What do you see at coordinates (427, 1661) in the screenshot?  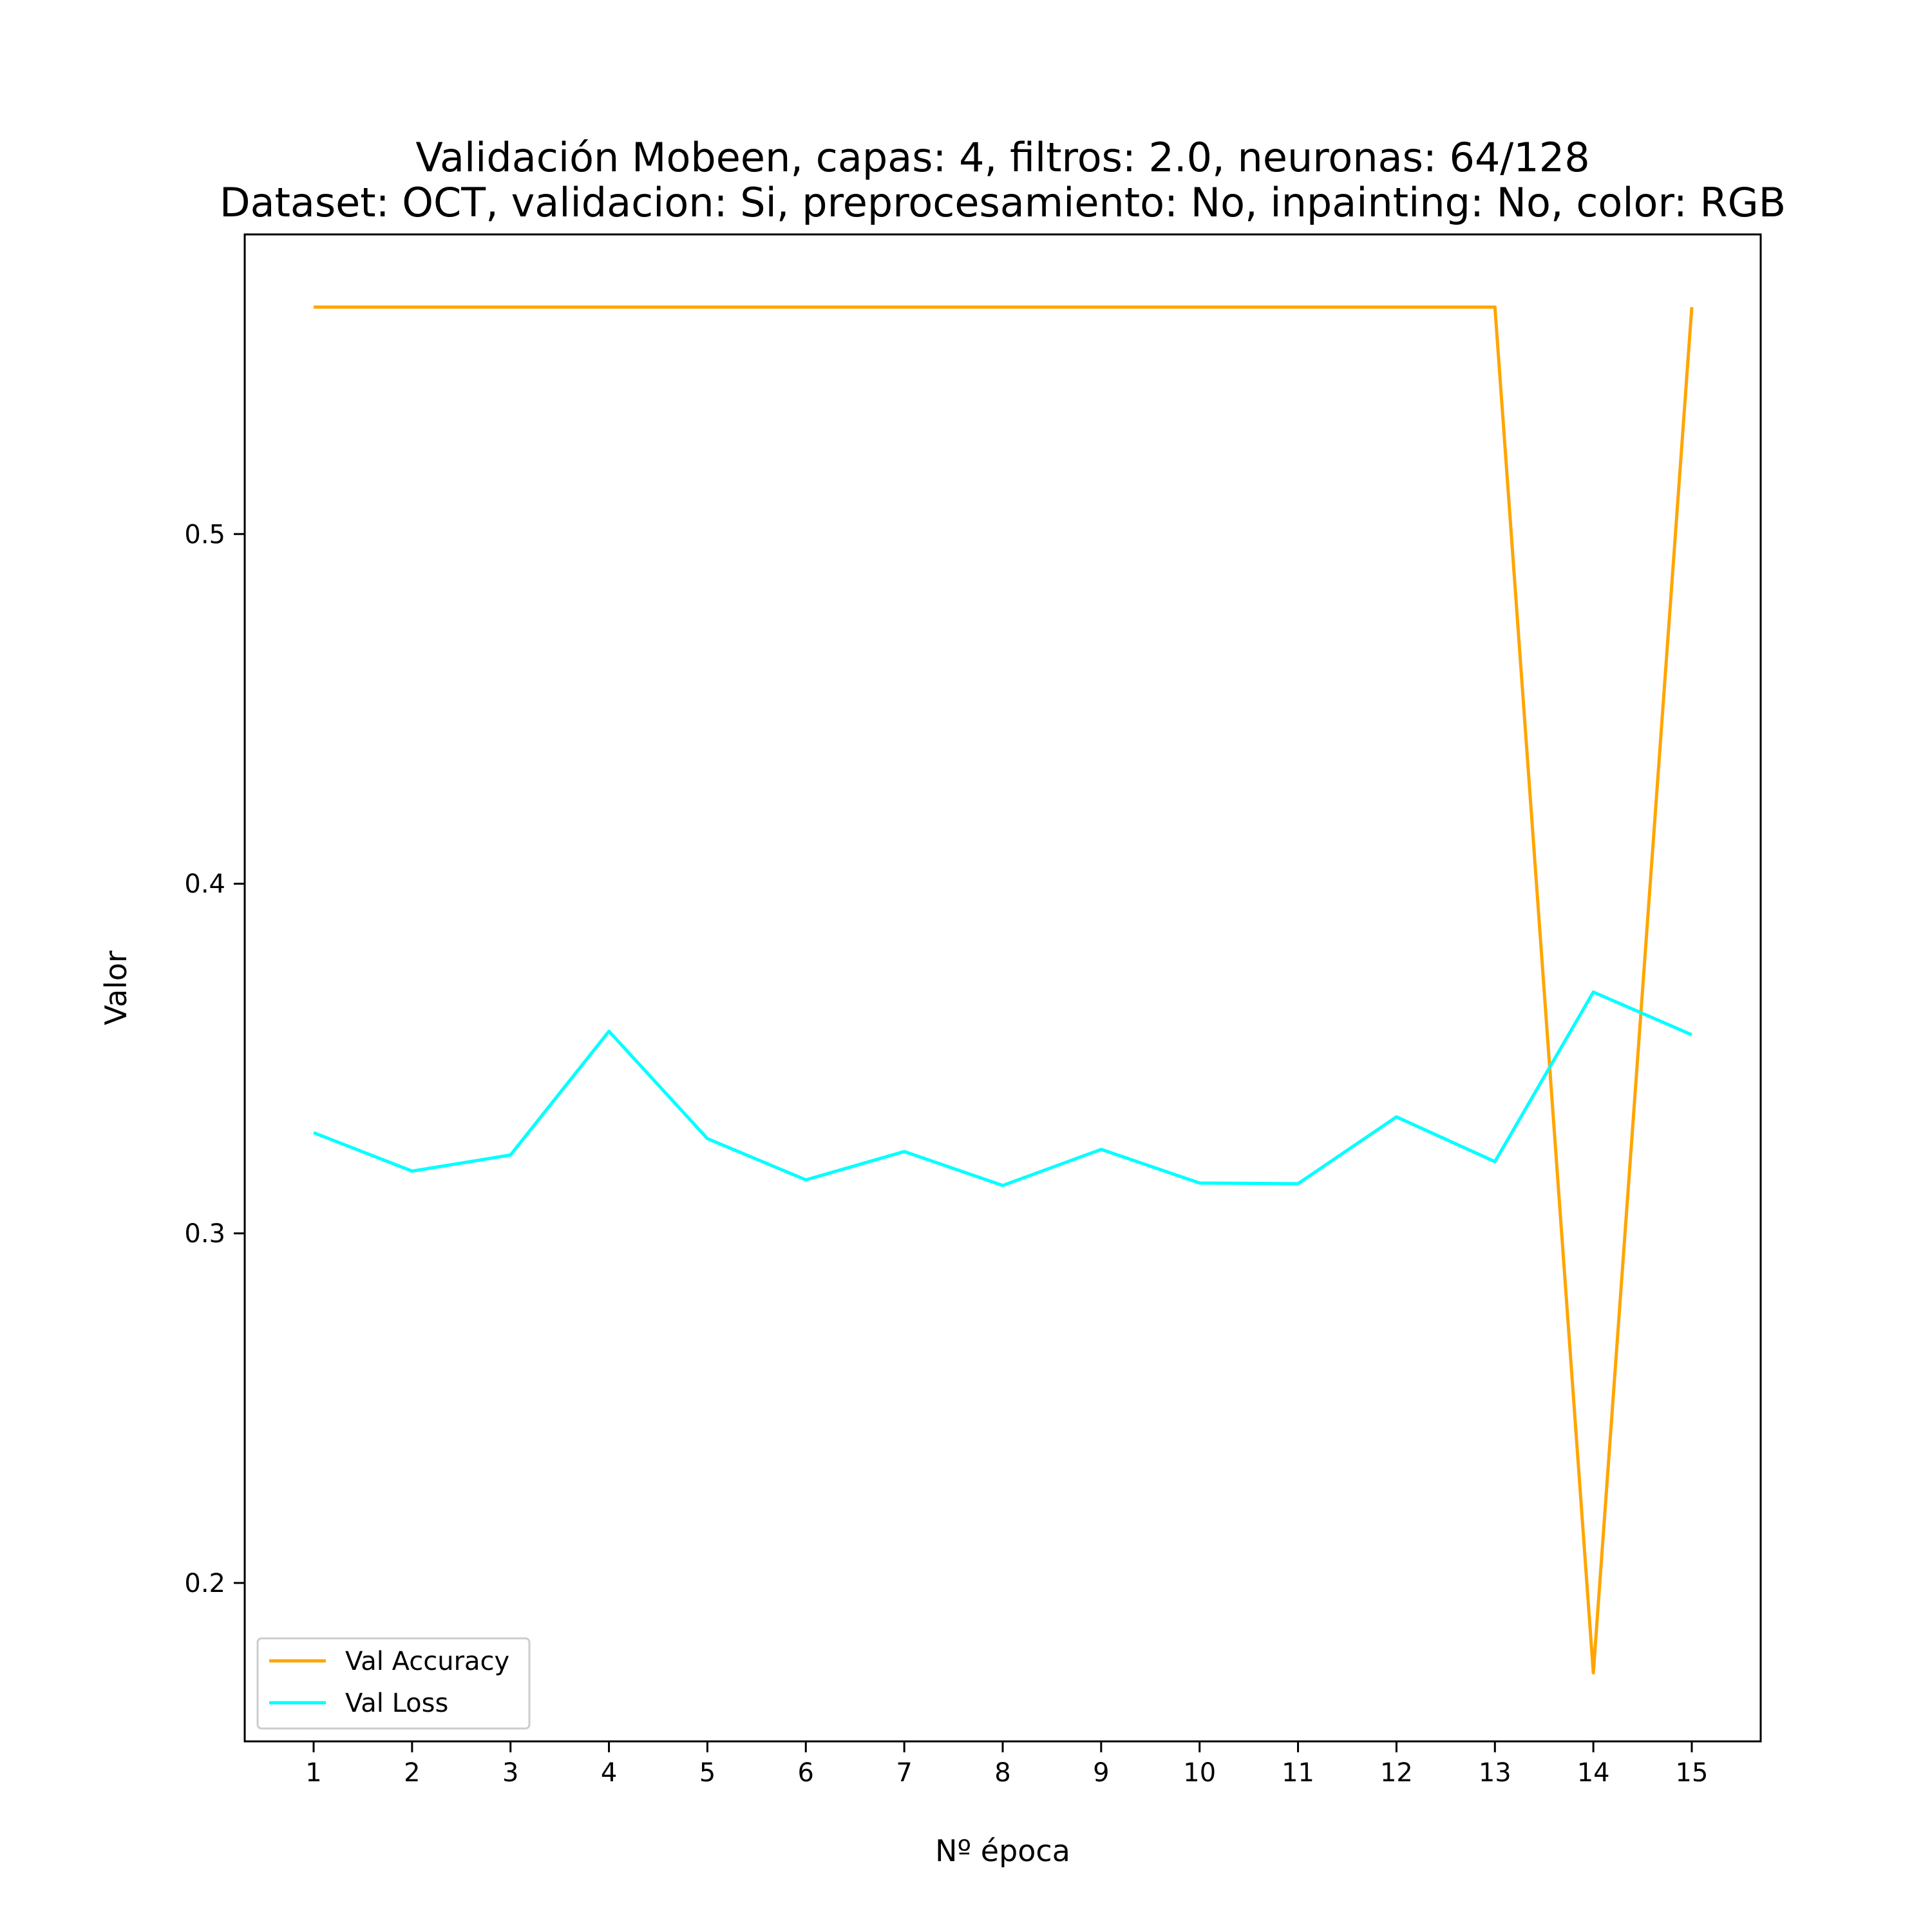 I see `legend-label-val-accuracy: Val Accuracy` at bounding box center [427, 1661].